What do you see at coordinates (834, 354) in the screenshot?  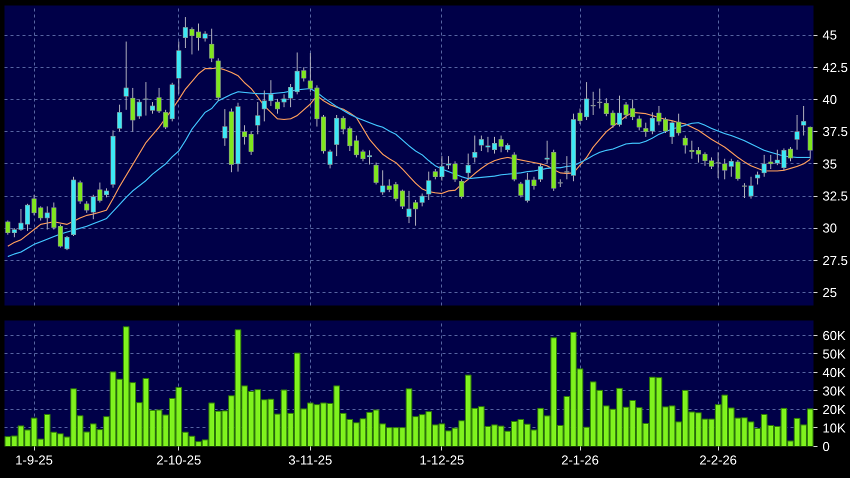 I see `y-tick-label: 50K` at bounding box center [834, 354].